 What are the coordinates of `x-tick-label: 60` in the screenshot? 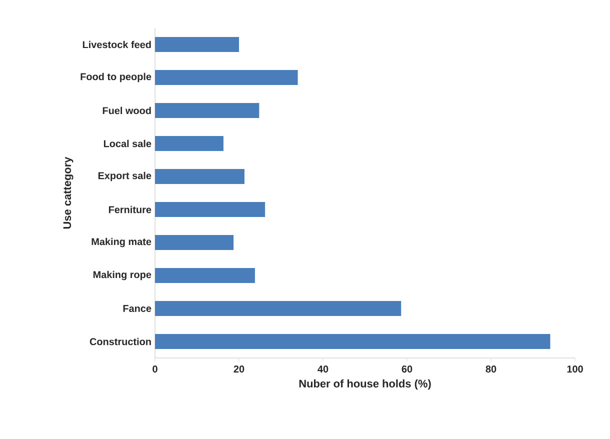 It's located at (407, 369).